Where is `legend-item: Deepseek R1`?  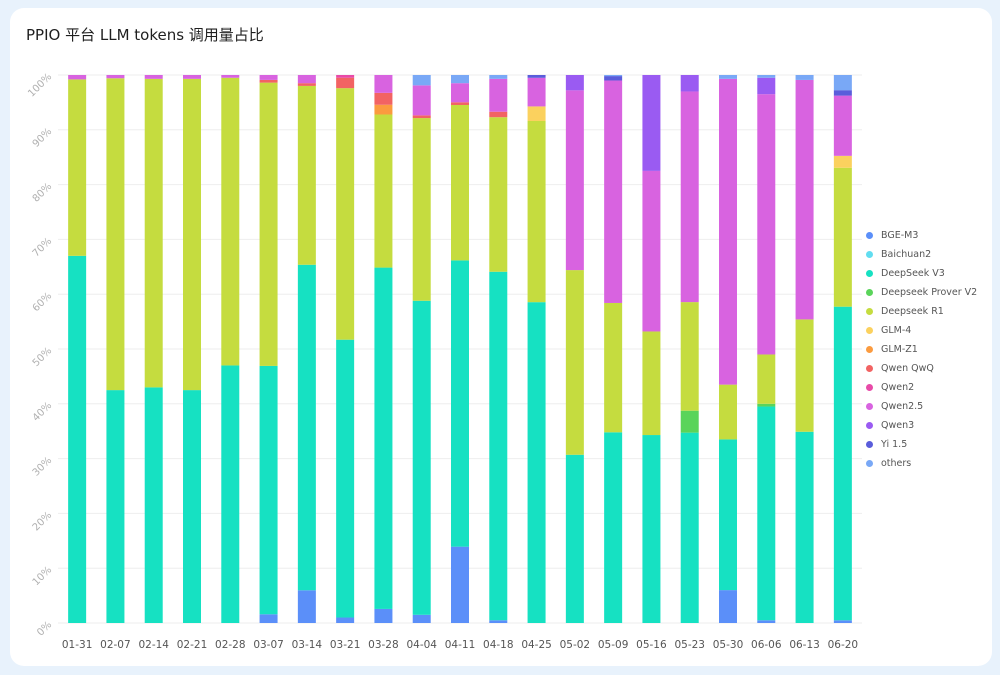
legend-item: Deepseek R1 is located at coordinates (931, 311).